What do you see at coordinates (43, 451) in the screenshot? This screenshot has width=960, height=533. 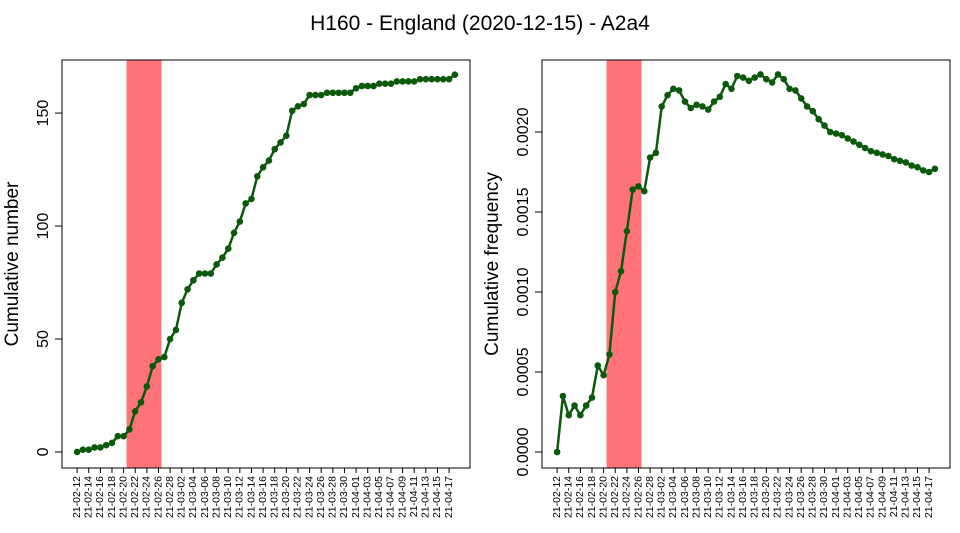 I see `y-tick-label: 0` at bounding box center [43, 451].